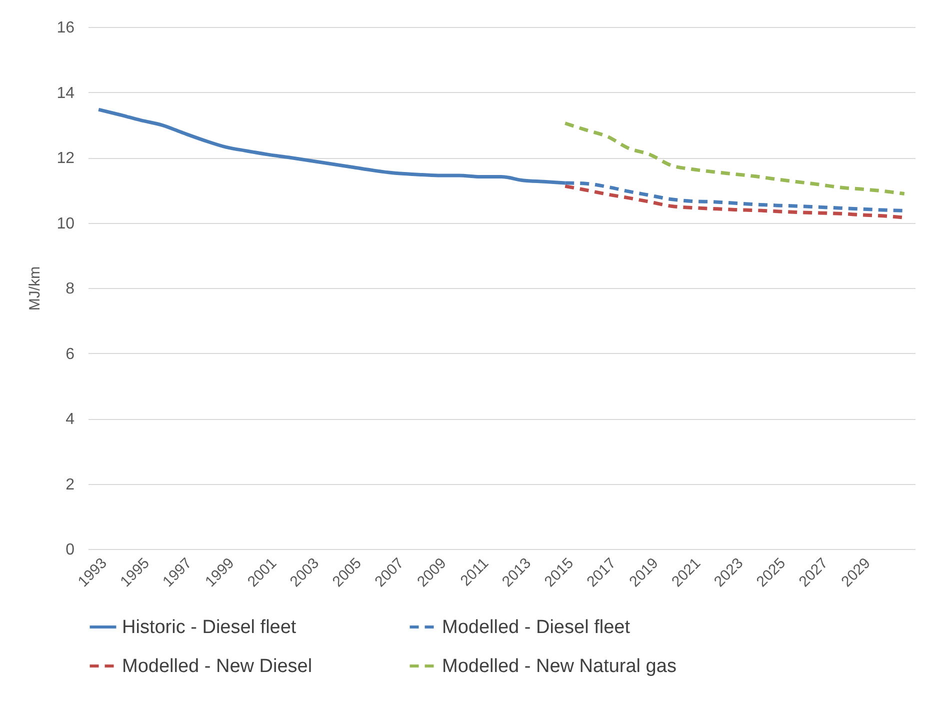 This screenshot has height=711, width=931. I want to click on y-tick-label: 2, so click(70, 485).